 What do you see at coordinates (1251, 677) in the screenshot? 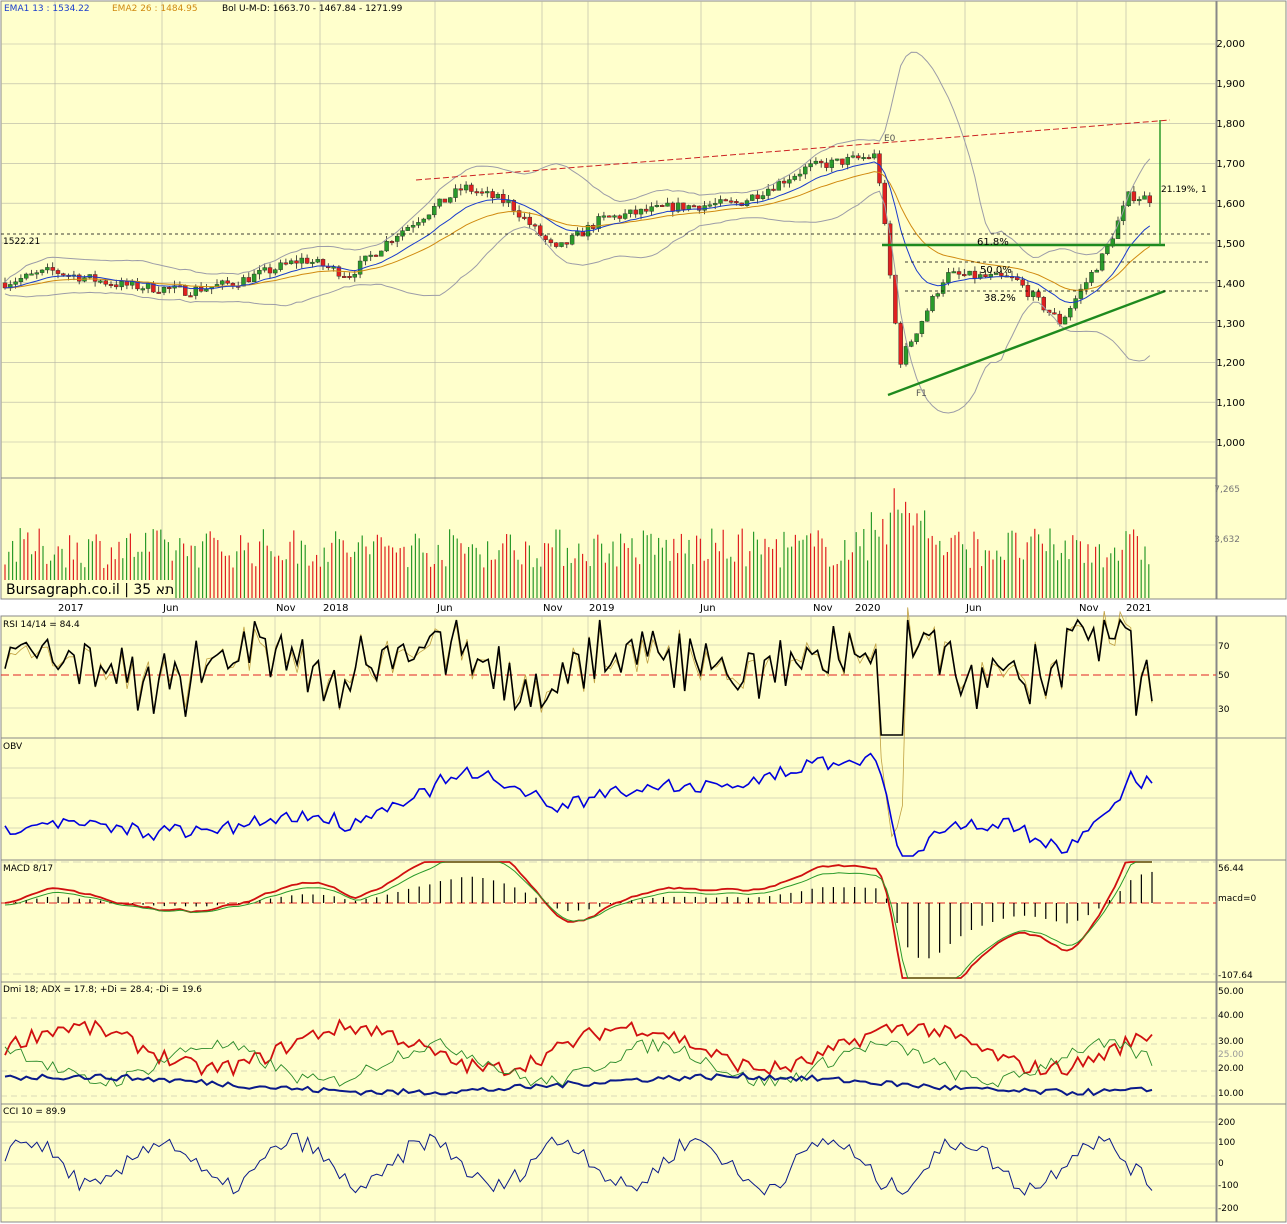
I see `rsi-panel-axis` at bounding box center [1251, 677].